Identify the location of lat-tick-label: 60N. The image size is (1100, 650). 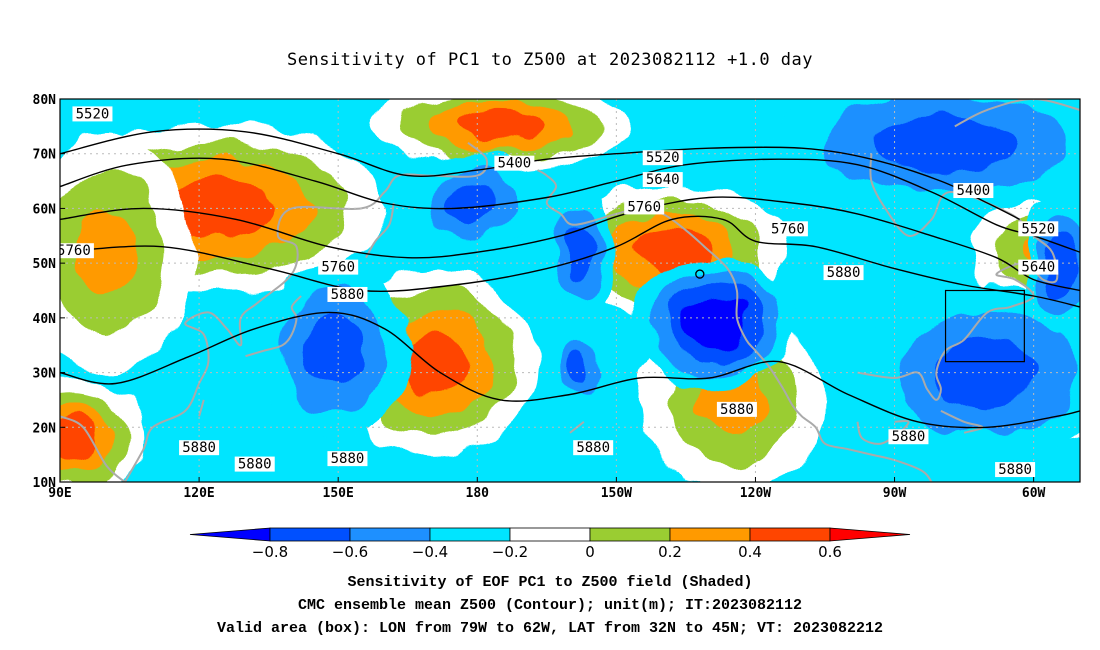
(45, 209).